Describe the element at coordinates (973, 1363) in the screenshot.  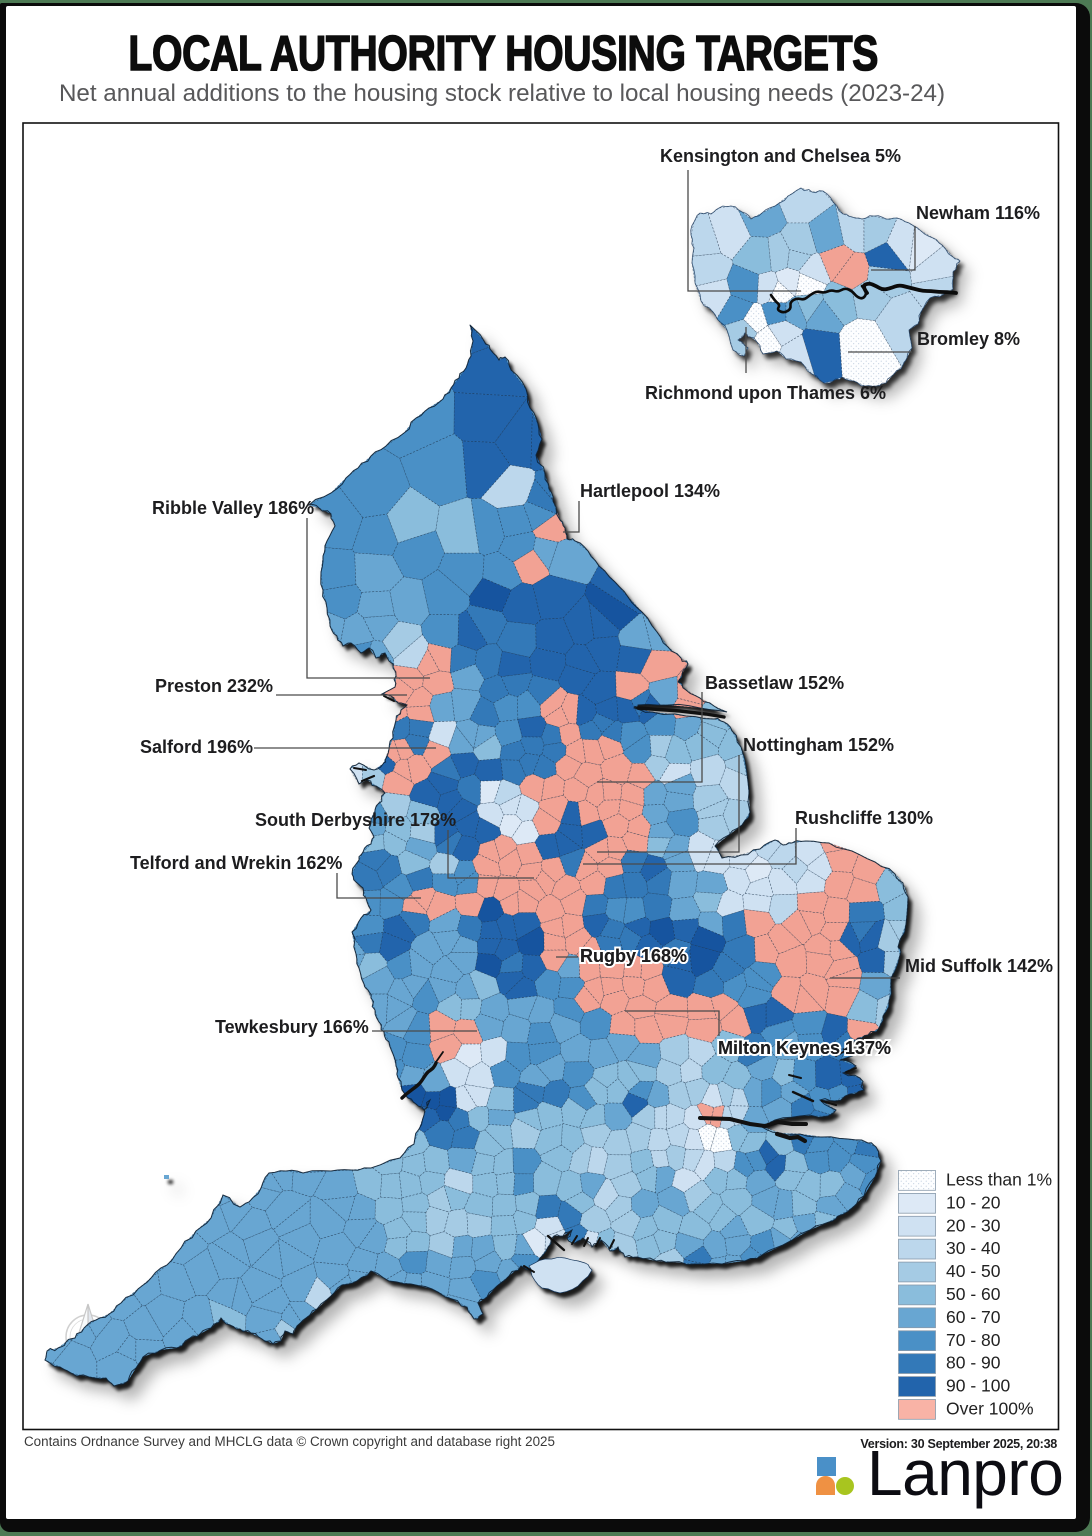
I see `svg-text: 80 - 90` at that location.